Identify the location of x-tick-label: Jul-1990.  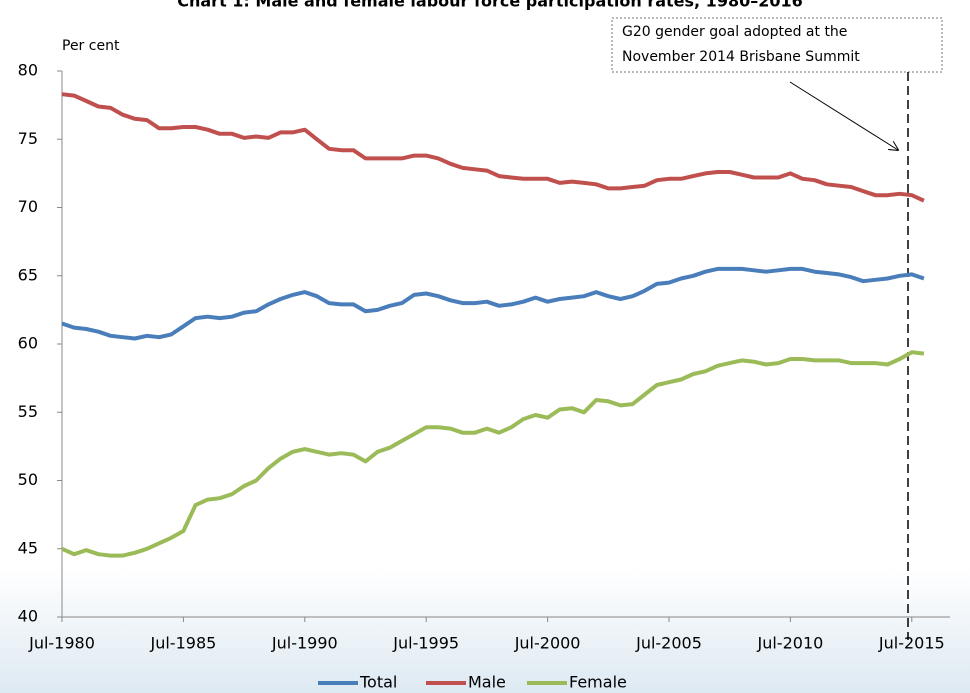
(304, 643).